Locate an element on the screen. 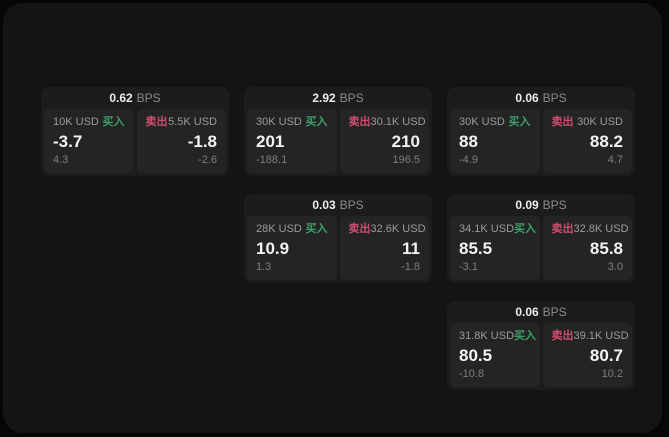  buy-delta: -3.1 is located at coordinates (468, 267).